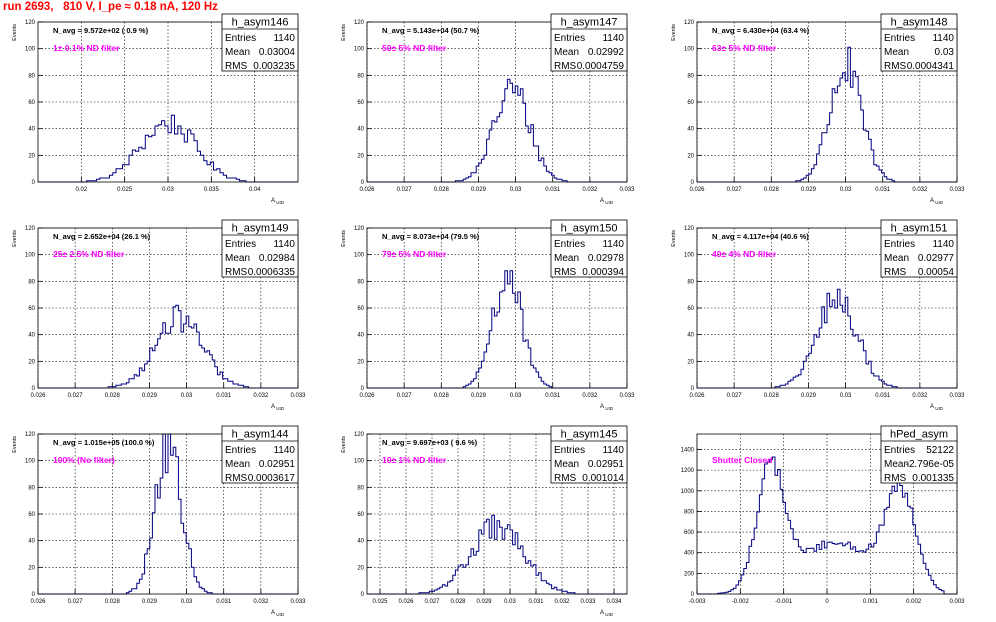 The width and height of the screenshot is (996, 622). I want to click on stats-value: 0.001335, so click(933, 478).